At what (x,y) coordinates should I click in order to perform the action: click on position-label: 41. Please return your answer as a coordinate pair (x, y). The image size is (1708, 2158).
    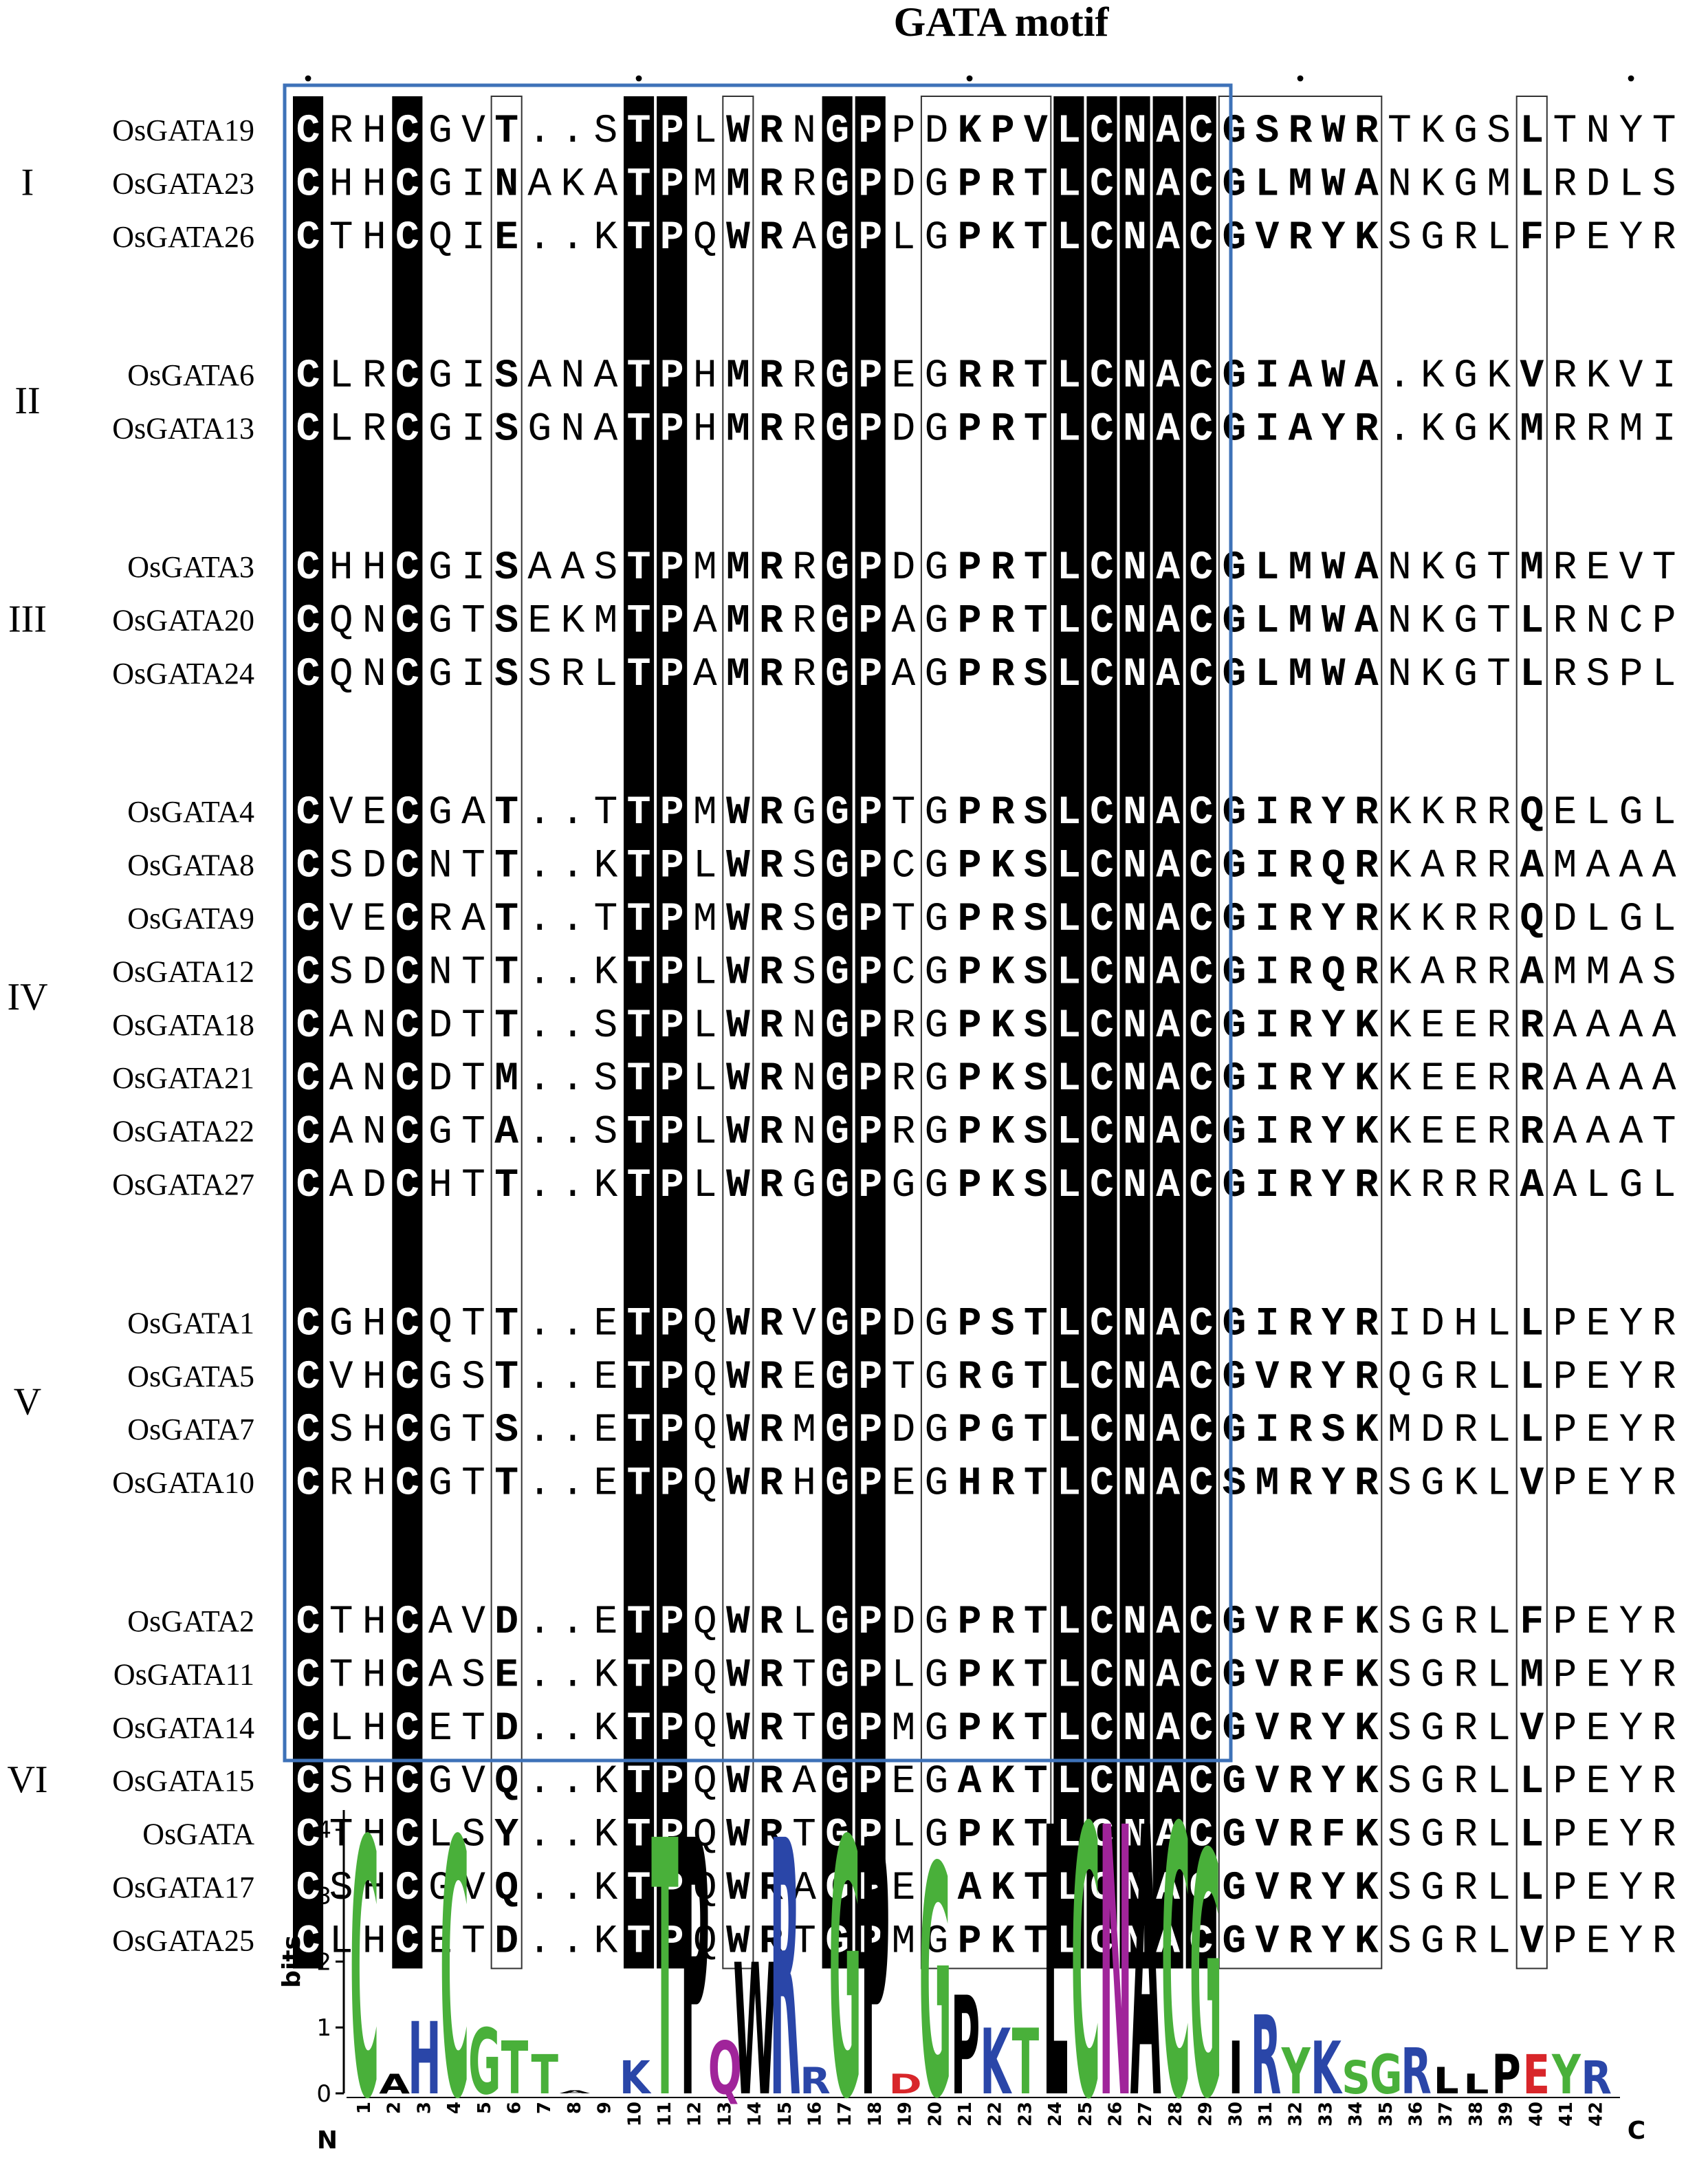
    Looking at the image, I should click on (1566, 2114).